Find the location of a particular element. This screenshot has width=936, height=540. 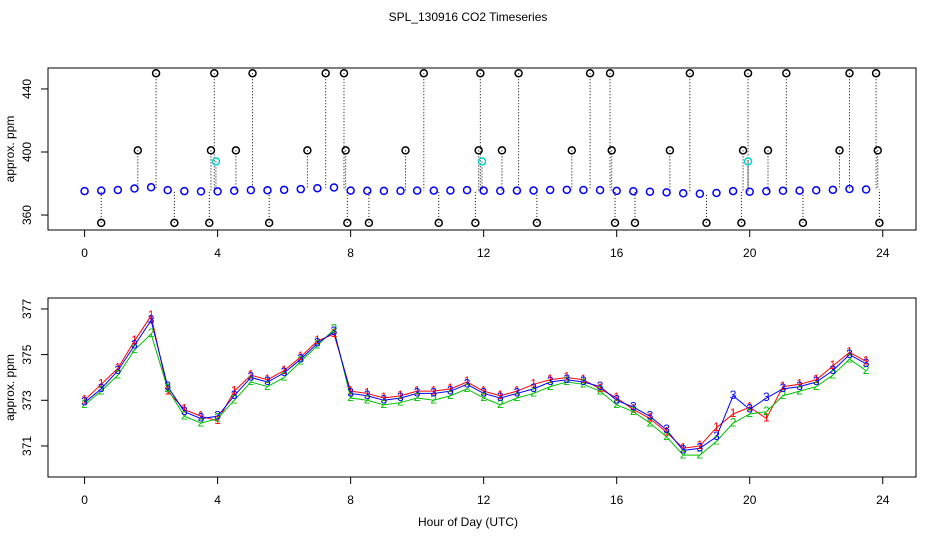

x-tick-label: 8 is located at coordinates (350, 500).